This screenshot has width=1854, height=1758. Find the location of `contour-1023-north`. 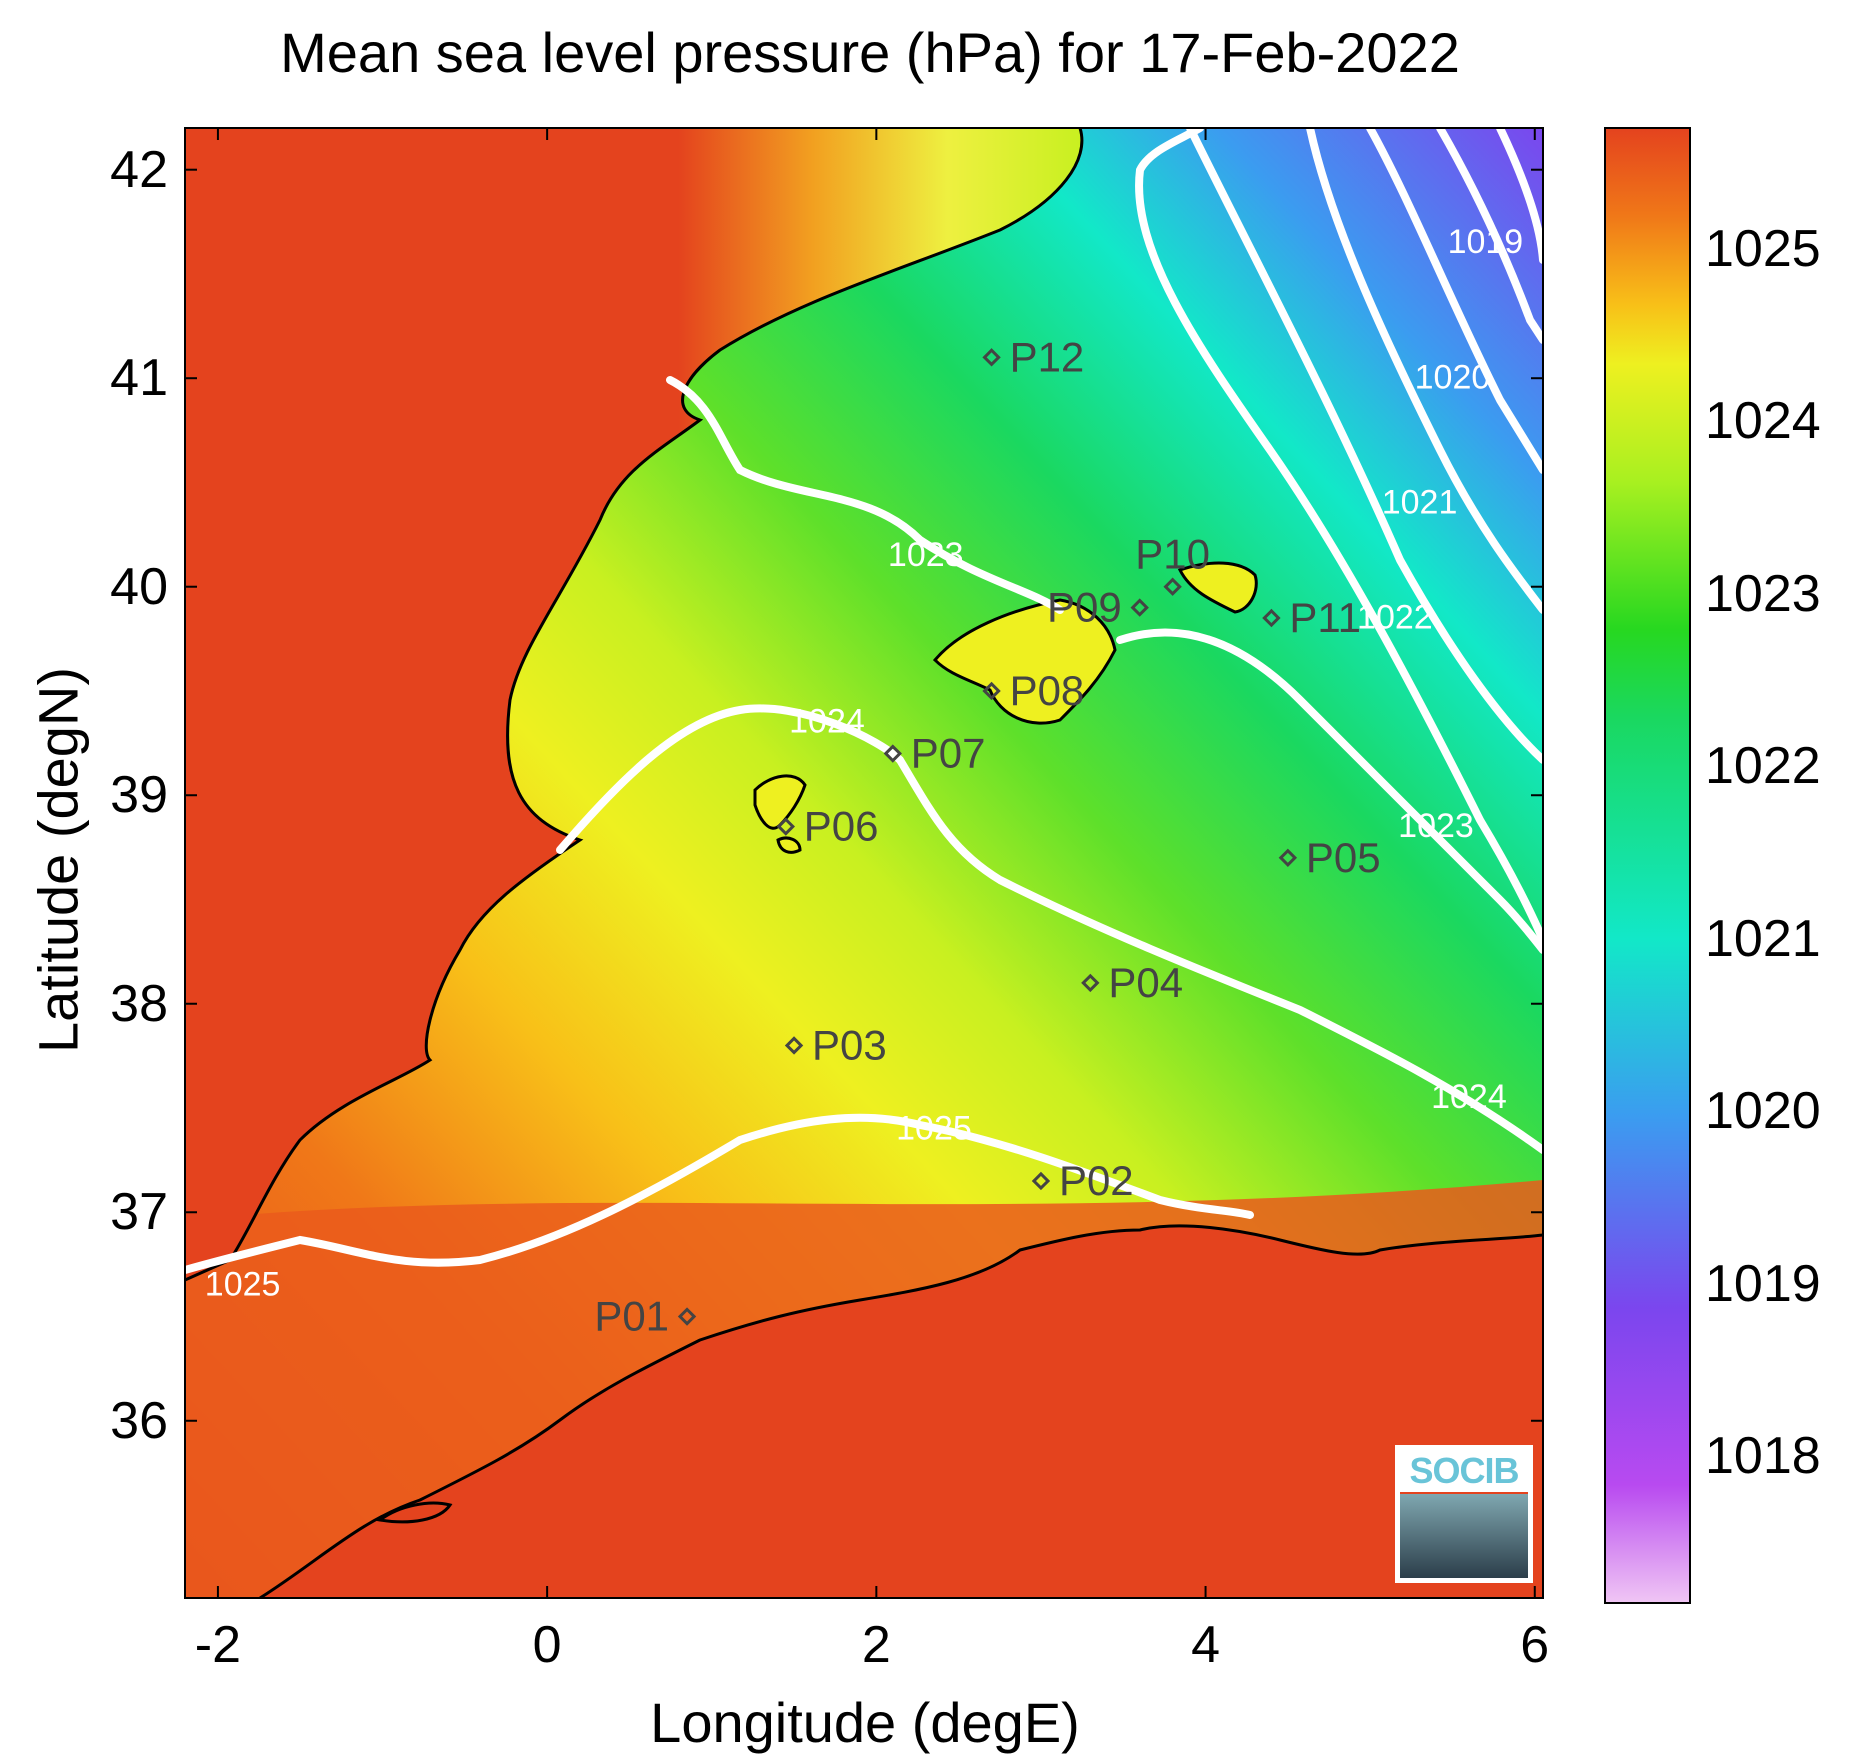

contour-1023-north is located at coordinates (1339, 536).